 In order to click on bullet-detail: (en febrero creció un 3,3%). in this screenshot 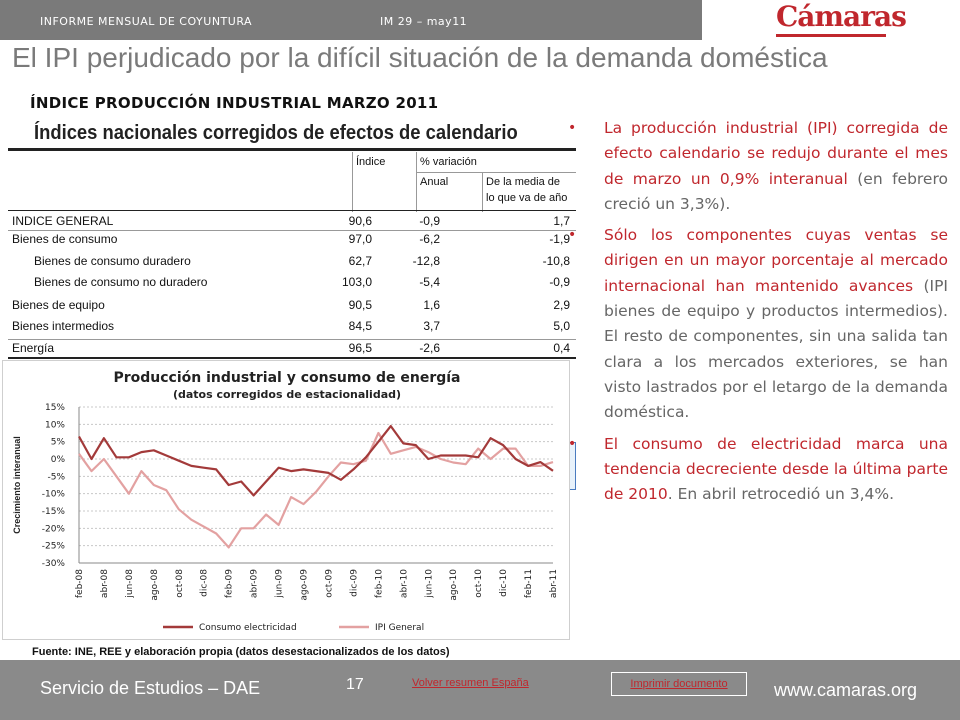, I will do `click(776, 191)`.